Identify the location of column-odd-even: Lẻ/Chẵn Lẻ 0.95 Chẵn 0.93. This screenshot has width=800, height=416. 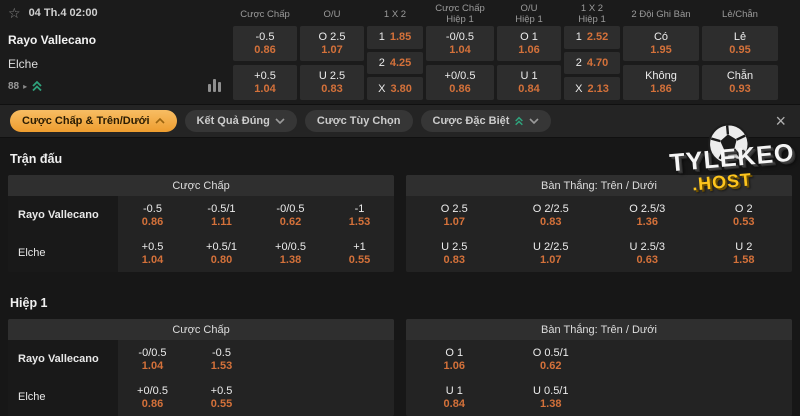
(740, 54).